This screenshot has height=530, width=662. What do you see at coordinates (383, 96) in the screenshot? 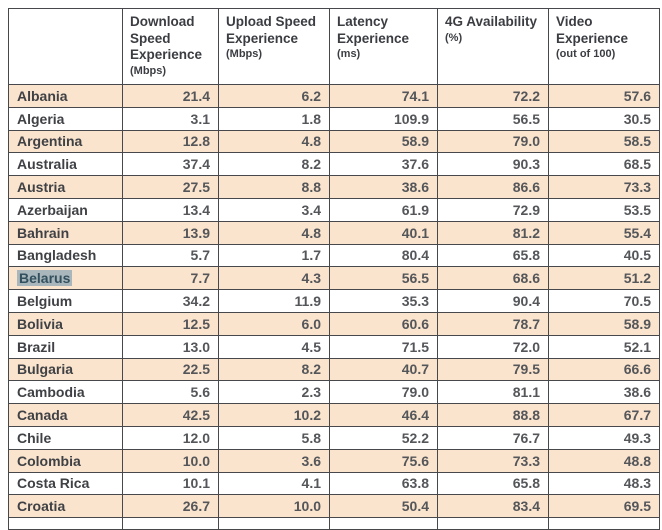
I see `value-cell: 74.1` at bounding box center [383, 96].